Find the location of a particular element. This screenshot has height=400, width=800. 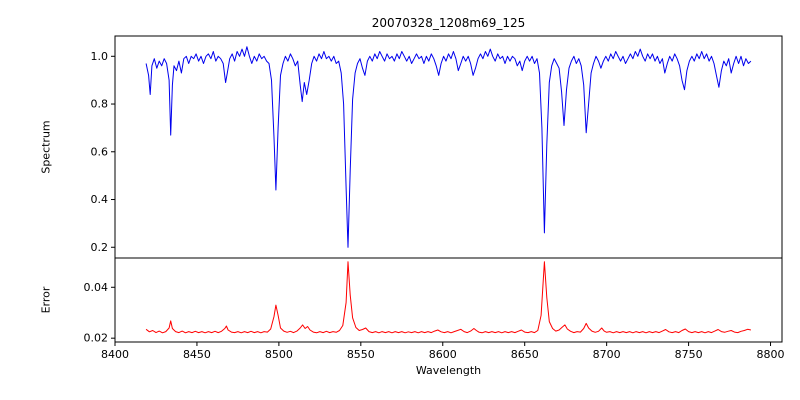

x-tick-label: 8600 is located at coordinates (443, 354).